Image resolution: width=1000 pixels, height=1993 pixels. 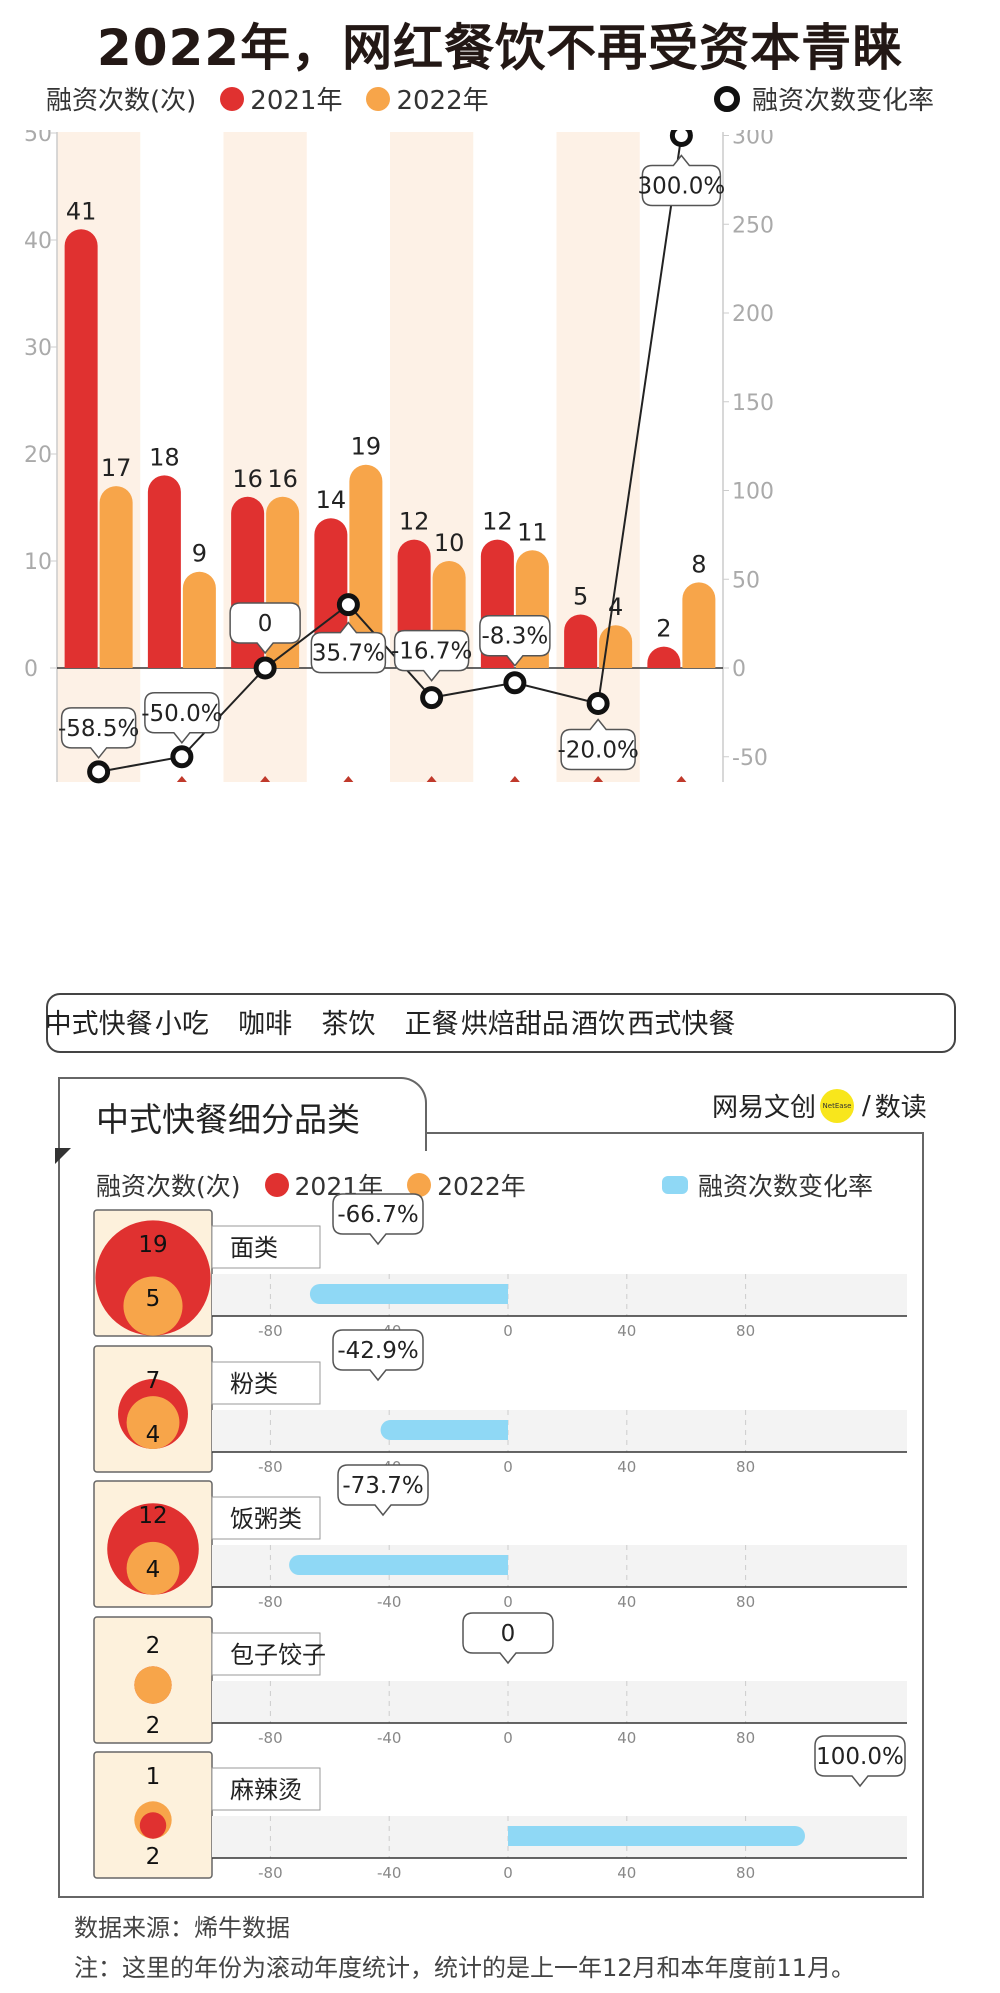 I want to click on bar-2021-value: 18, so click(x=164, y=457).